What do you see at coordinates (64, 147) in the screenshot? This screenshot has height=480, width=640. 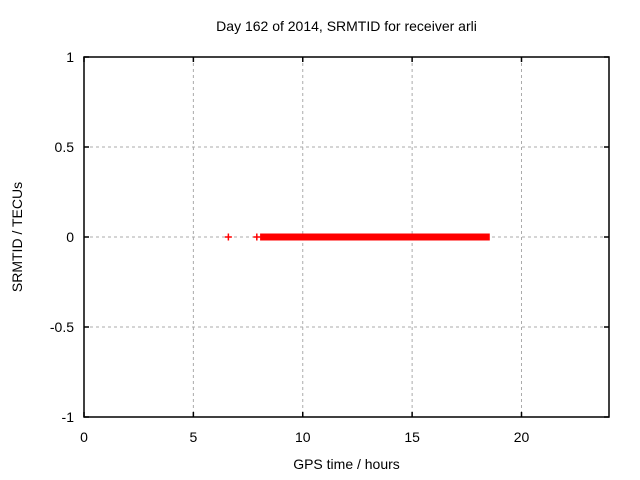 I see `y-tick-label: 0.5` at bounding box center [64, 147].